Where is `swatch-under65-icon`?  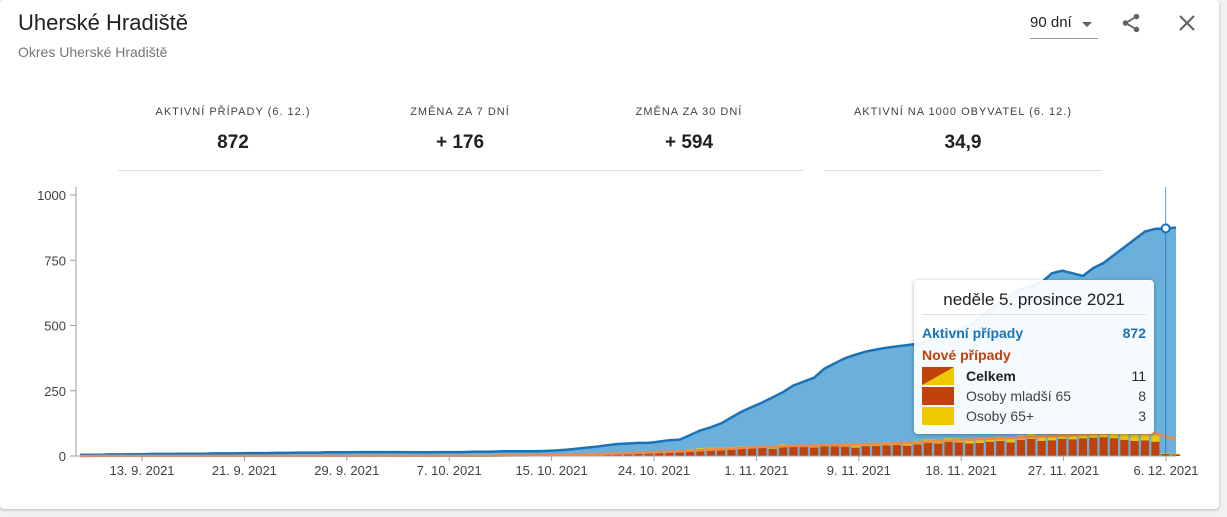 swatch-under65-icon is located at coordinates (938, 396).